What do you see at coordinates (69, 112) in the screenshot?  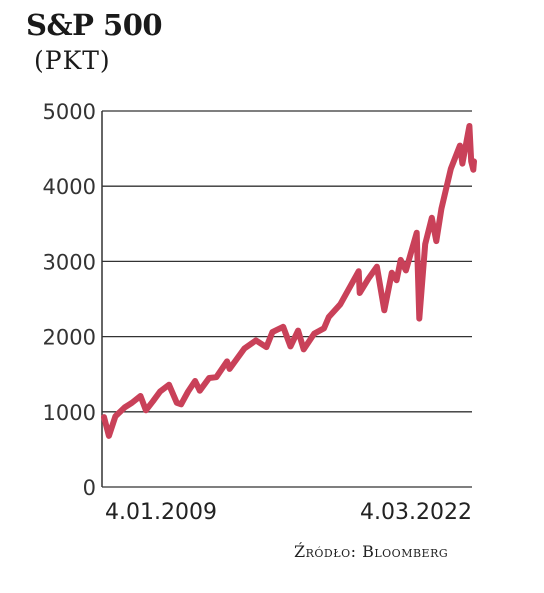 I see `y-tick-label-5000: 5000` at bounding box center [69, 112].